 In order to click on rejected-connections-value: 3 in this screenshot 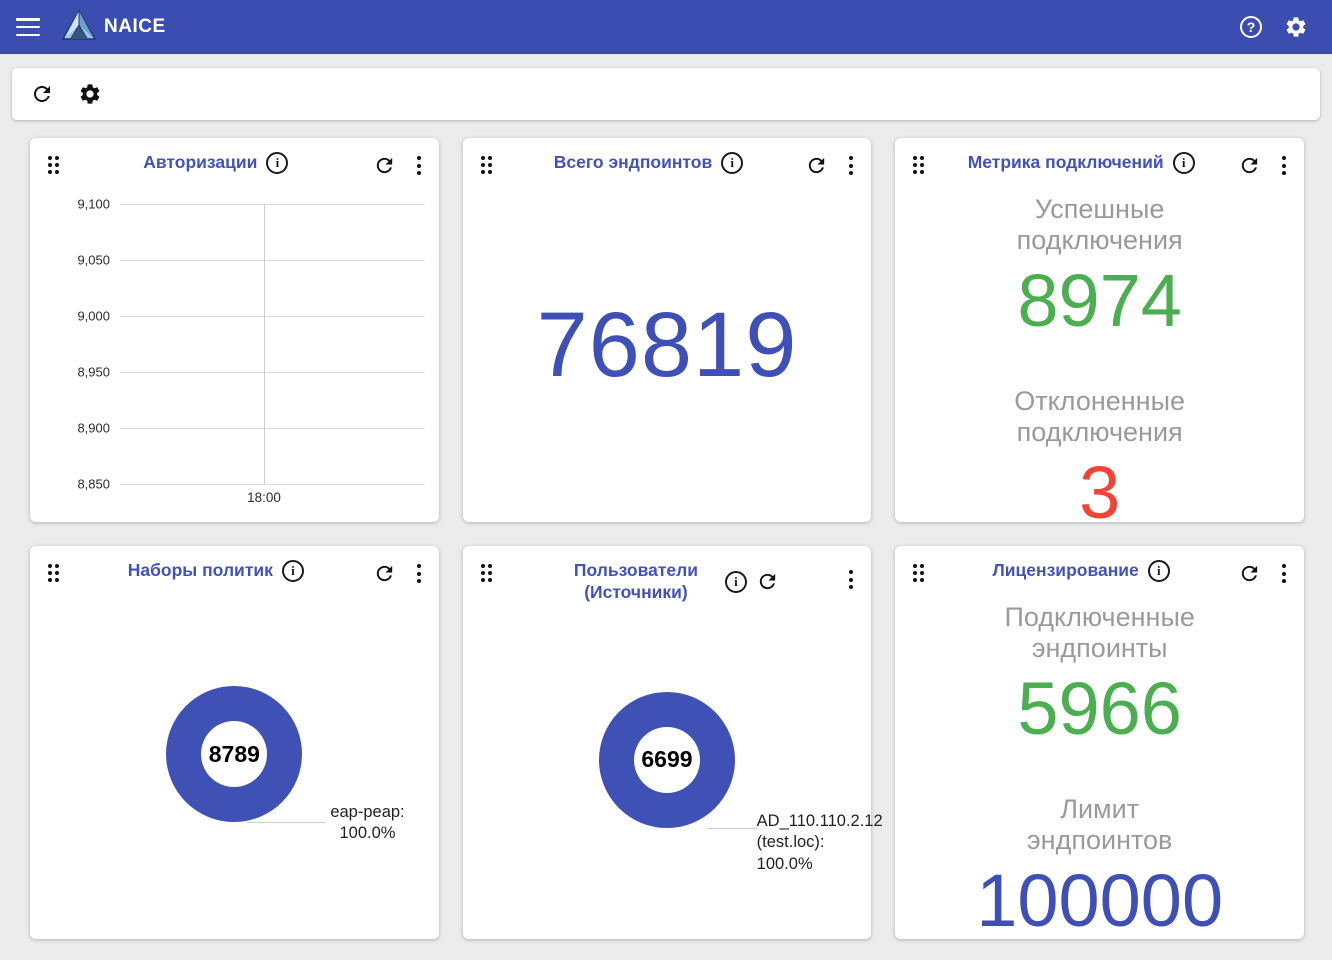, I will do `click(1100, 492)`.